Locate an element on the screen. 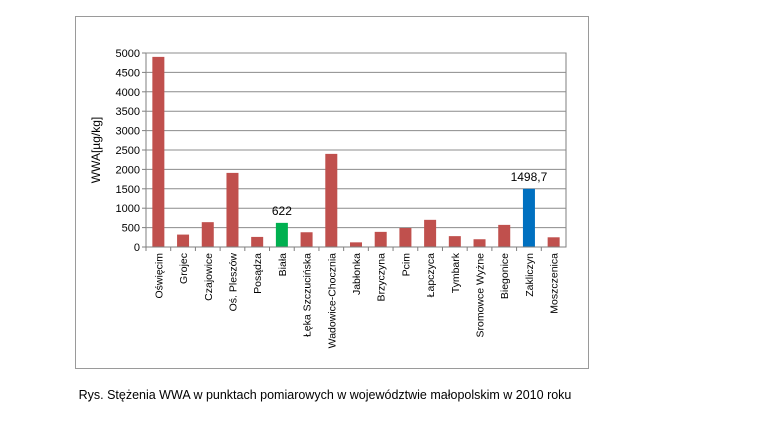  x-tick-label: Tymbark is located at coordinates (456, 272).